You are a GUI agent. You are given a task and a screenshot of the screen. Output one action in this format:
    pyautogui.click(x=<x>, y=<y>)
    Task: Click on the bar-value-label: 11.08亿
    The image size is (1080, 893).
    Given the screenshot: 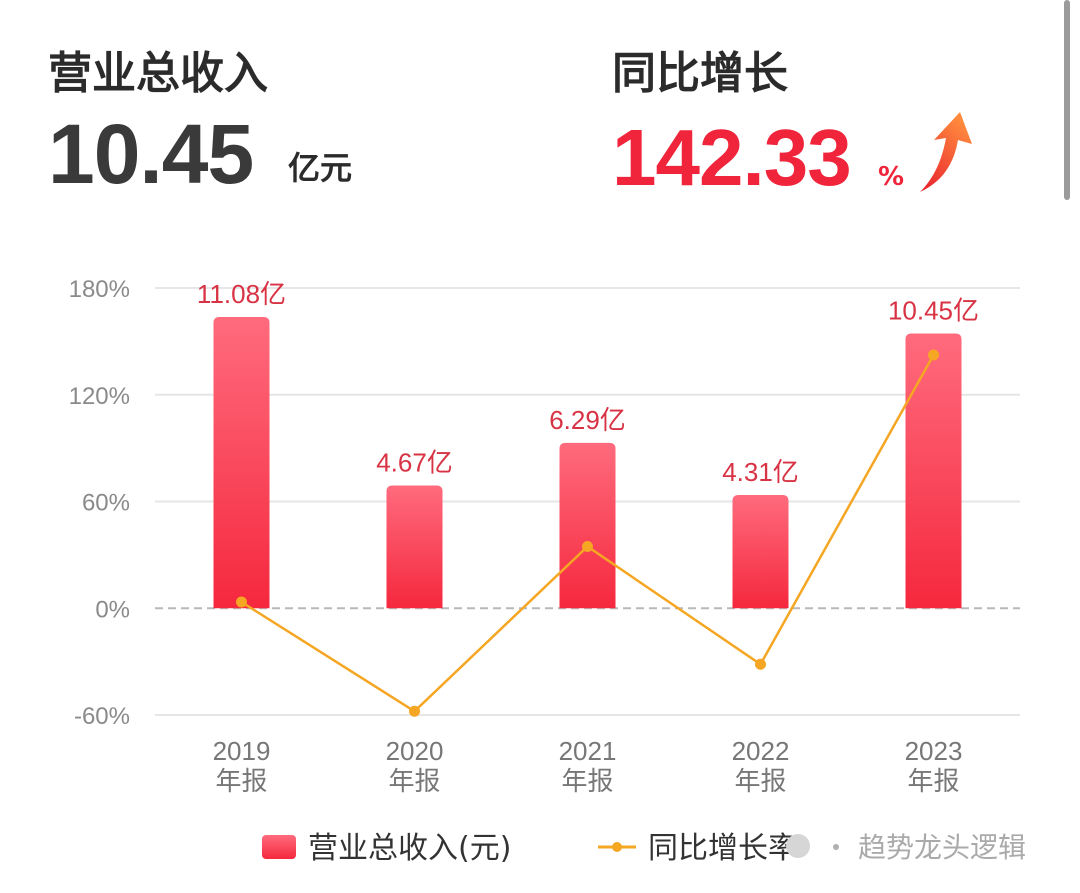 What is the action you would take?
    pyautogui.click(x=241, y=294)
    